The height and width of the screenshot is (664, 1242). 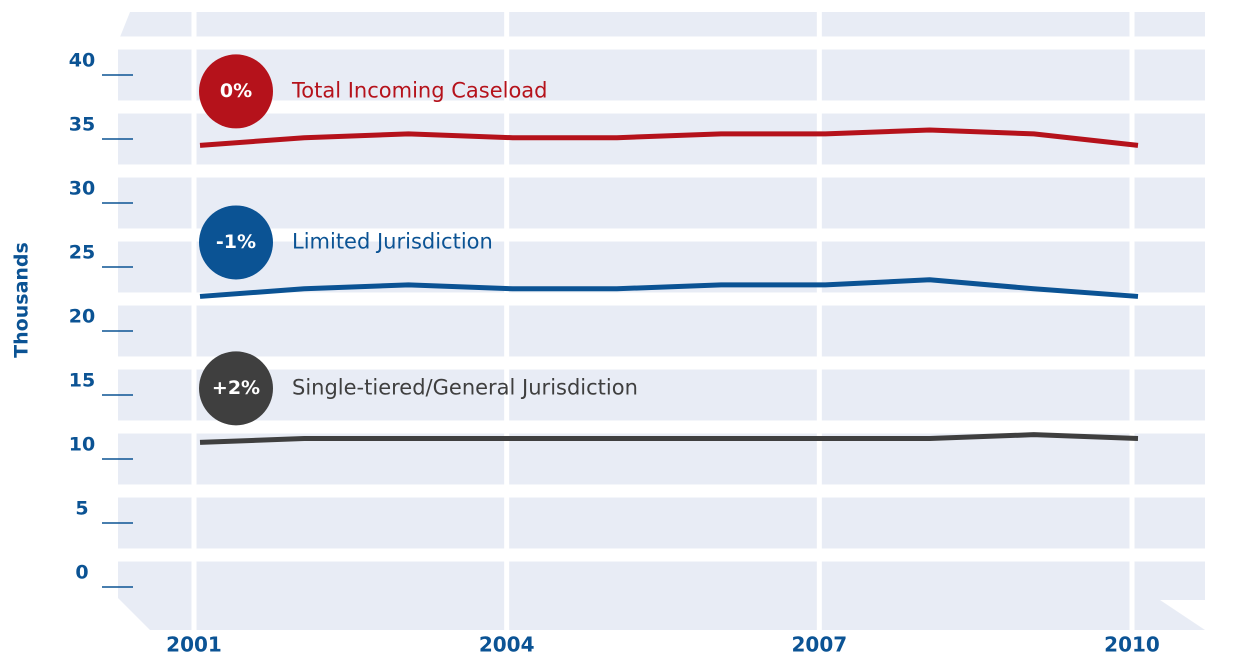 I want to click on change-label: +2%, so click(x=236, y=388).